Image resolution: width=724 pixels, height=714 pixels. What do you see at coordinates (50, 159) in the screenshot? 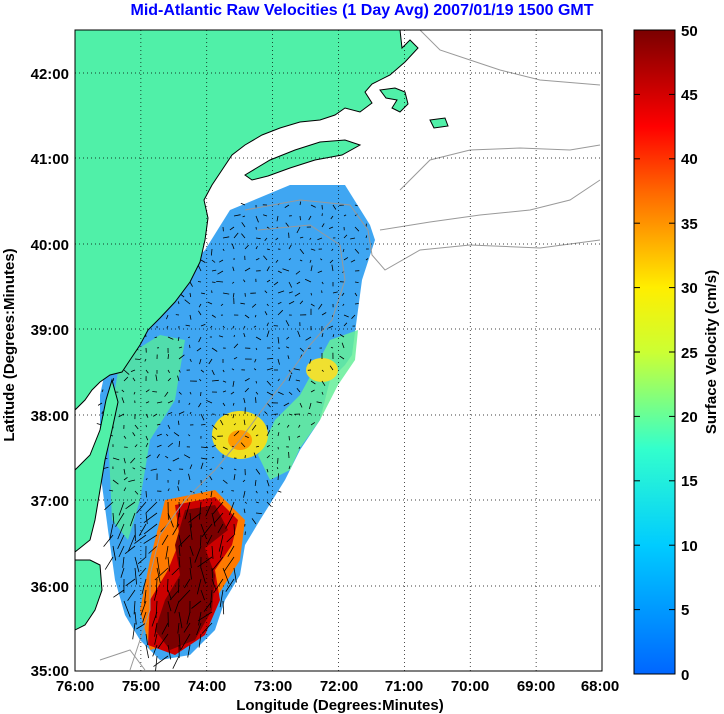
I see `y-tick-label: 41:00` at bounding box center [50, 159].